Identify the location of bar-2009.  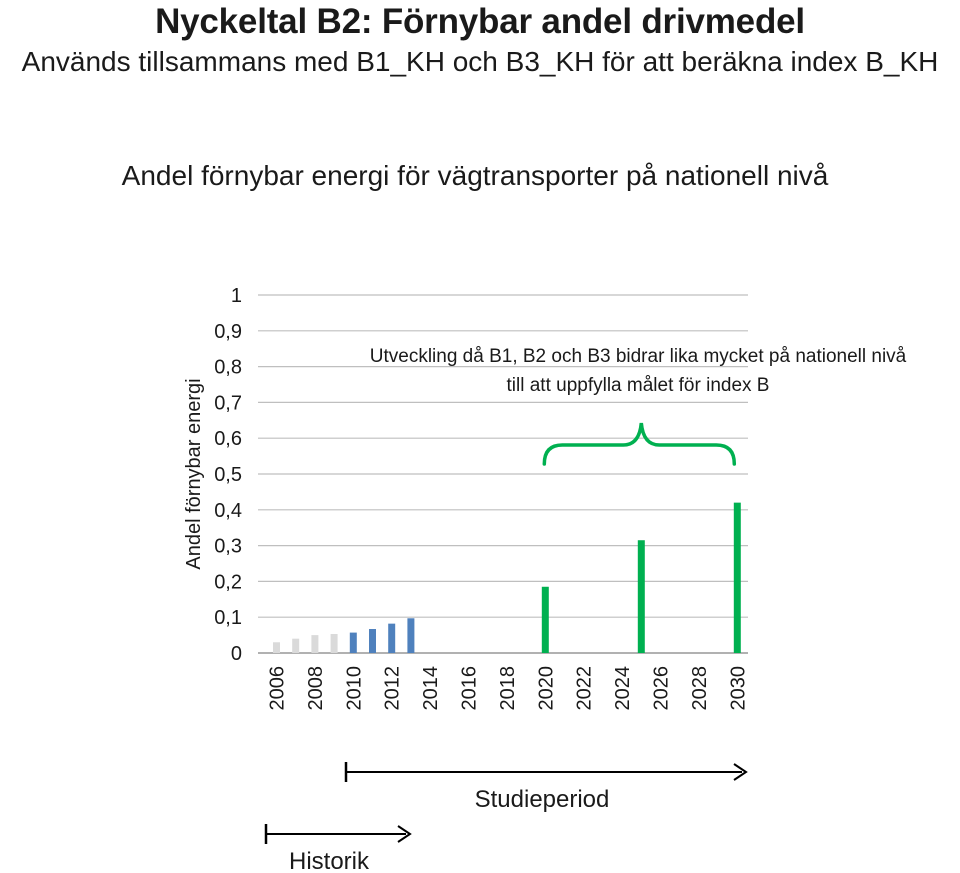
(334, 643).